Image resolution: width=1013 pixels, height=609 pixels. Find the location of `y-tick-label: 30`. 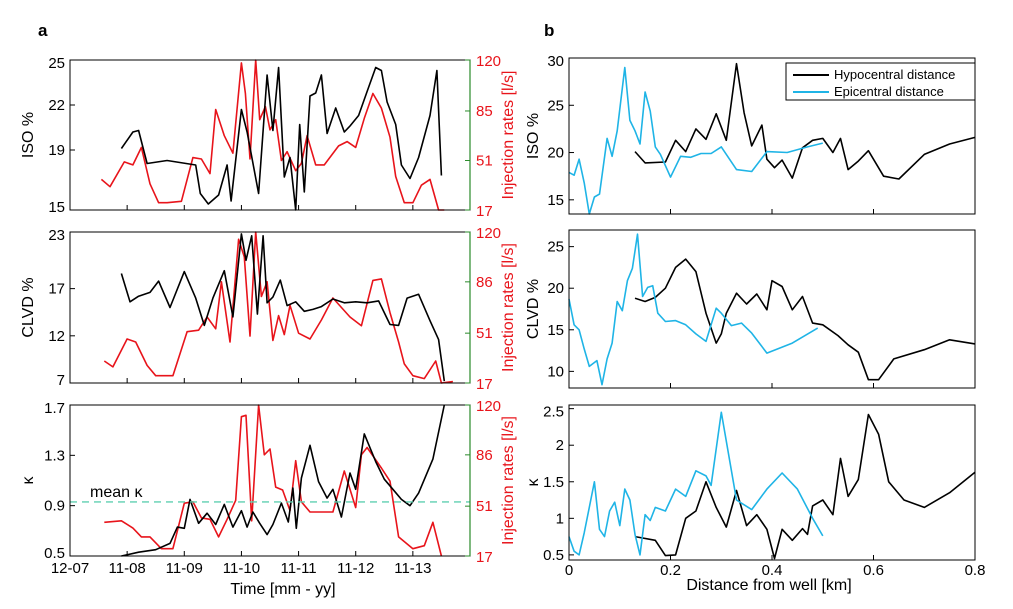

y-tick-label: 30 is located at coordinates (555, 61).